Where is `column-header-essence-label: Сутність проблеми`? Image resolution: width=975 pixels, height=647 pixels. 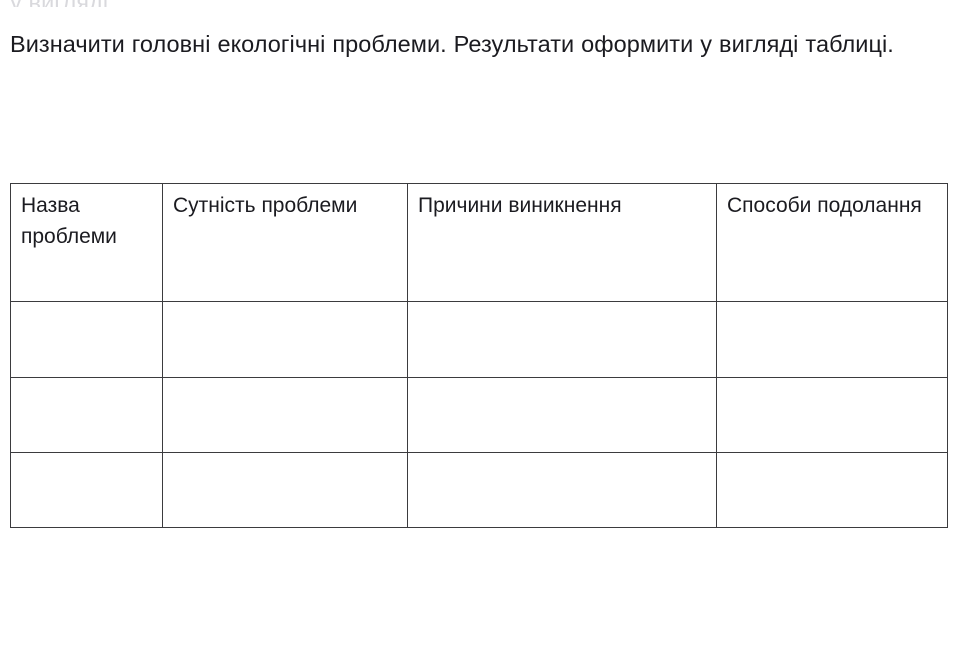
column-header-essence-label: Сутність проблеми is located at coordinates (265, 205).